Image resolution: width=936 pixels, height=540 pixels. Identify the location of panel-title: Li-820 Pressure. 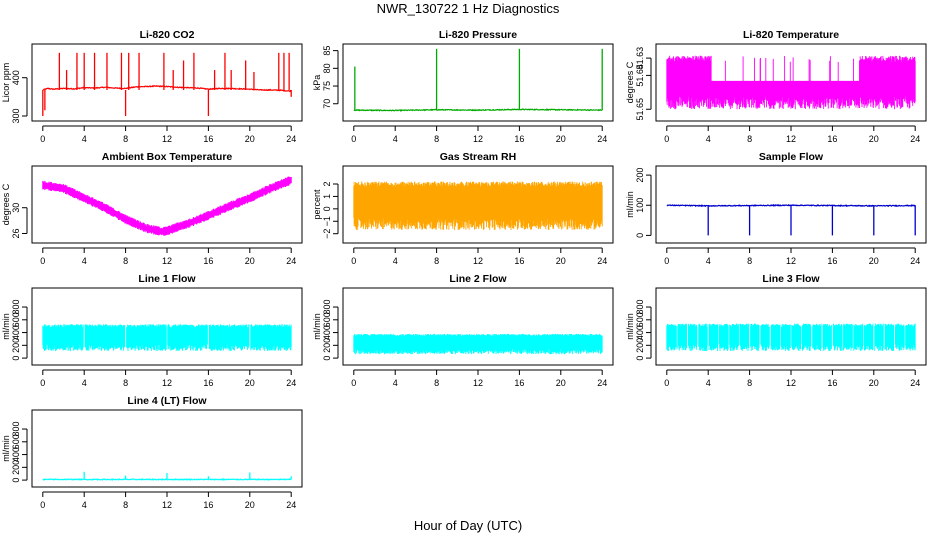
(478, 35).